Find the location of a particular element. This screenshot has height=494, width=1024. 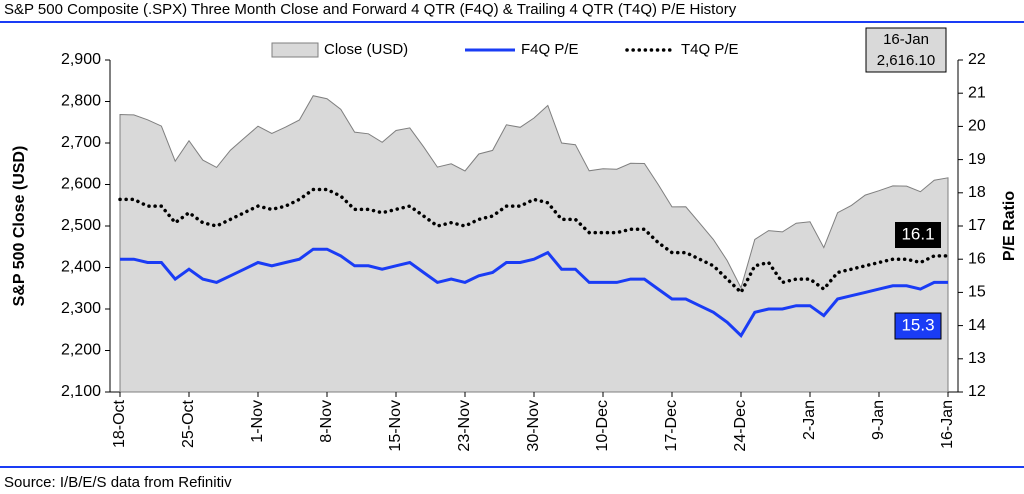

y-tick-label: 2,200 is located at coordinates (81, 350).